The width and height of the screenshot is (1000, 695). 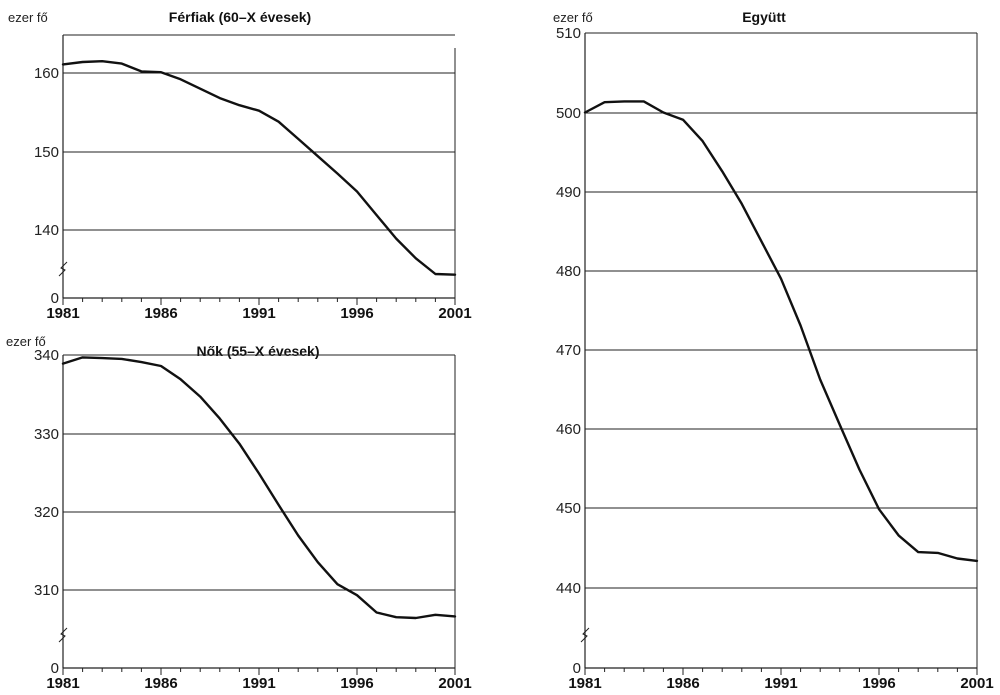 I want to click on panel-3-y-tick-500: 500, so click(x=568, y=113).